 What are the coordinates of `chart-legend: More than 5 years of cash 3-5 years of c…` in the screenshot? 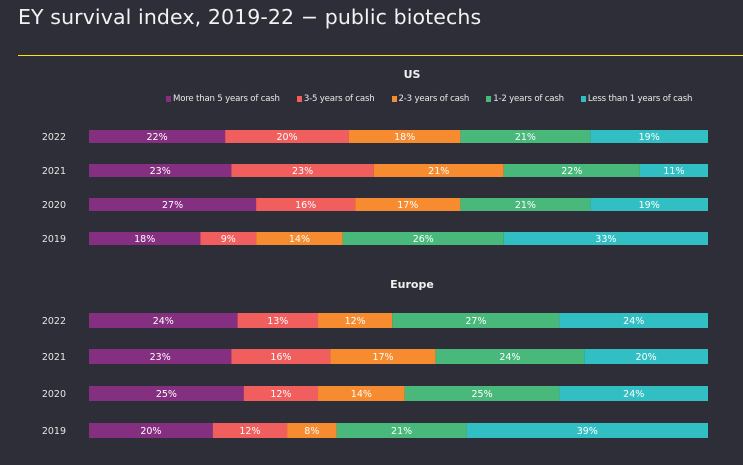 It's located at (429, 99).